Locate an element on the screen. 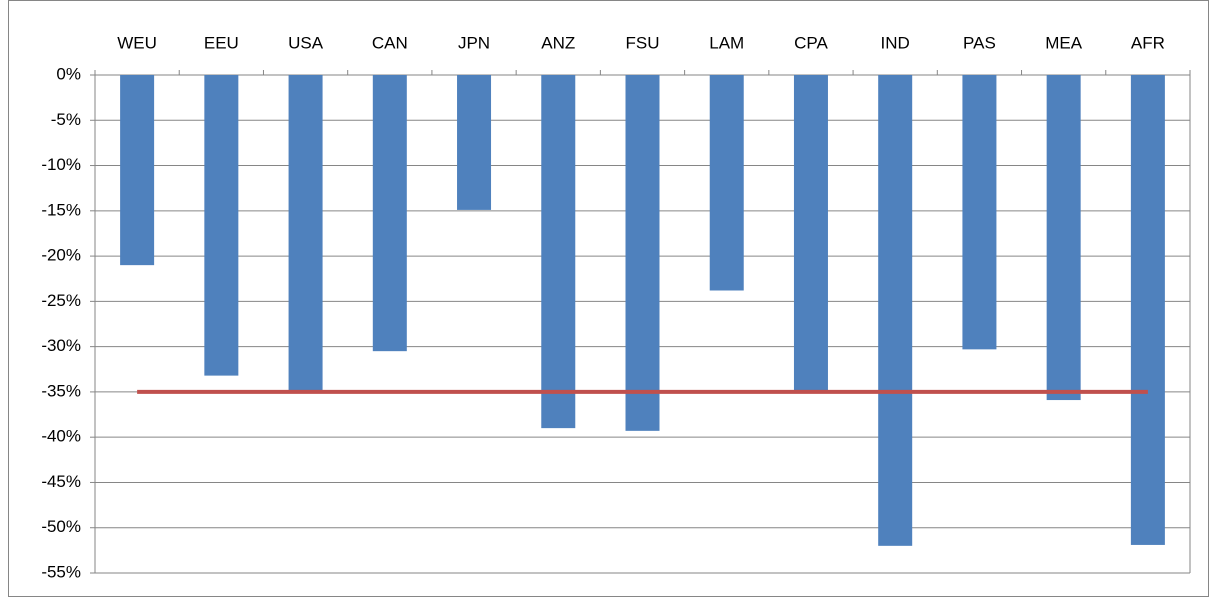 This screenshot has height=599, width=1217. y-tick-label: -35% is located at coordinates (61, 390).